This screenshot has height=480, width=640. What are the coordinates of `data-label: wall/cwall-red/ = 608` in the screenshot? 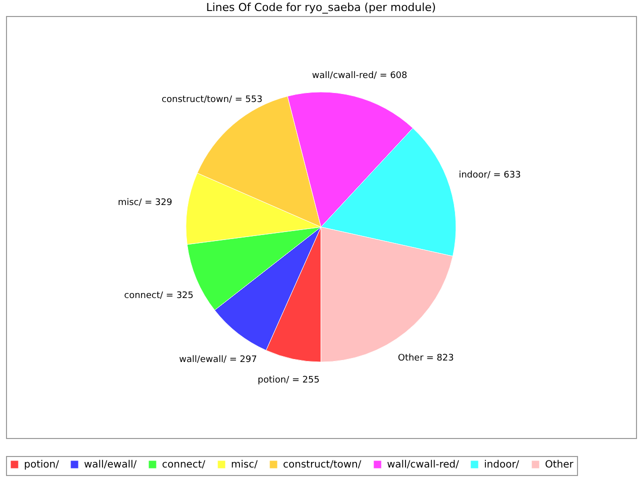 It's located at (360, 75).